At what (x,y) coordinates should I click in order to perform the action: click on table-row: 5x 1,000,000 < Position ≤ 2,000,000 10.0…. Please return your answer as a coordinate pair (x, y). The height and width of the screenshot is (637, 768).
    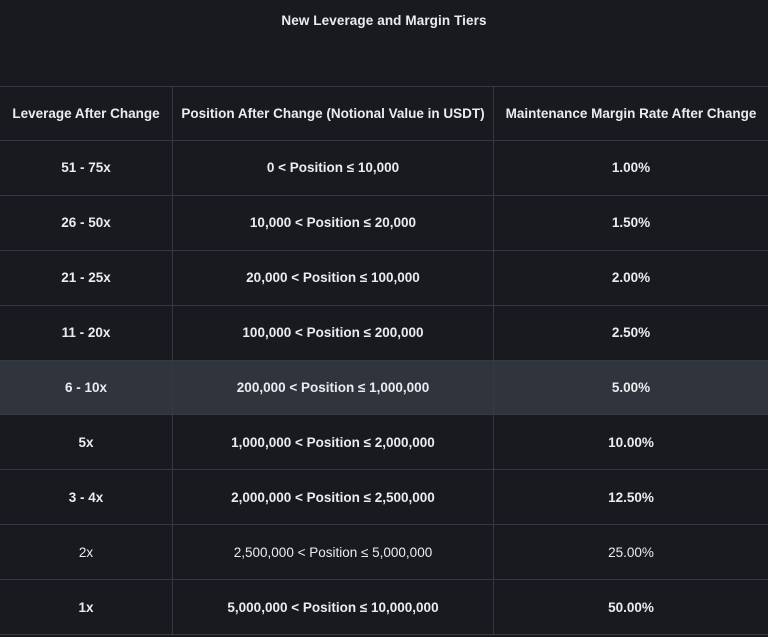
    Looking at the image, I should click on (384, 442).